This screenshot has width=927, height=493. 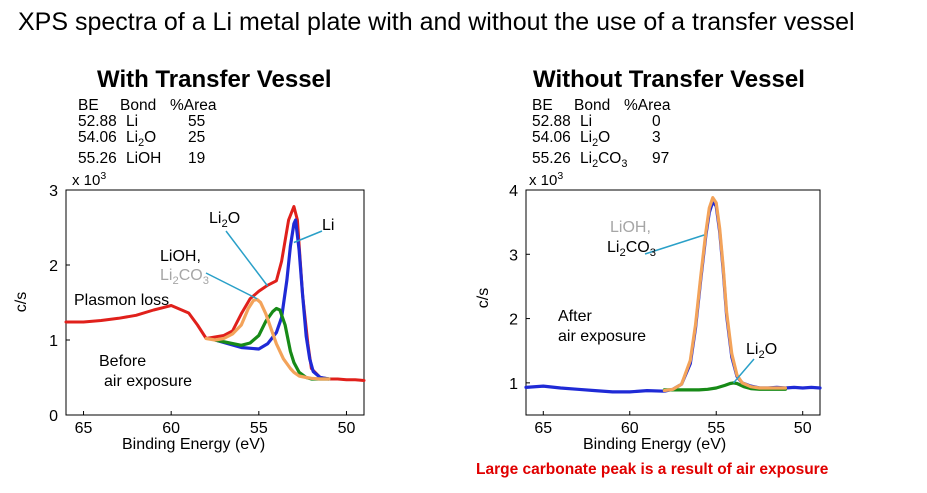 I want to click on table-row: 54.06 Li2O 25, so click(x=147, y=140).